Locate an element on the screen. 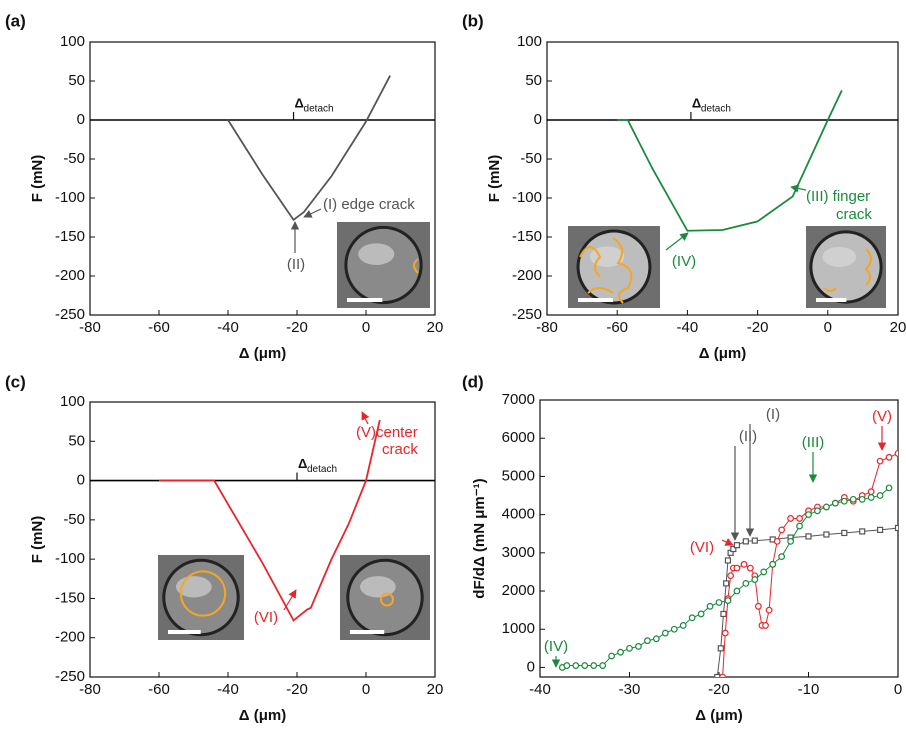 The image size is (906, 733). y-tick-label: 5000 is located at coordinates (518, 475).